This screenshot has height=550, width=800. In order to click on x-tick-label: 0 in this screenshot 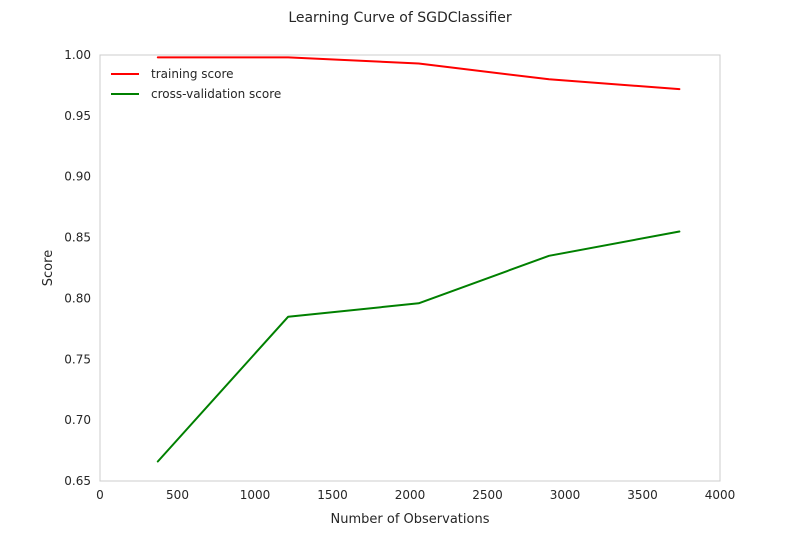, I will do `click(100, 495)`.